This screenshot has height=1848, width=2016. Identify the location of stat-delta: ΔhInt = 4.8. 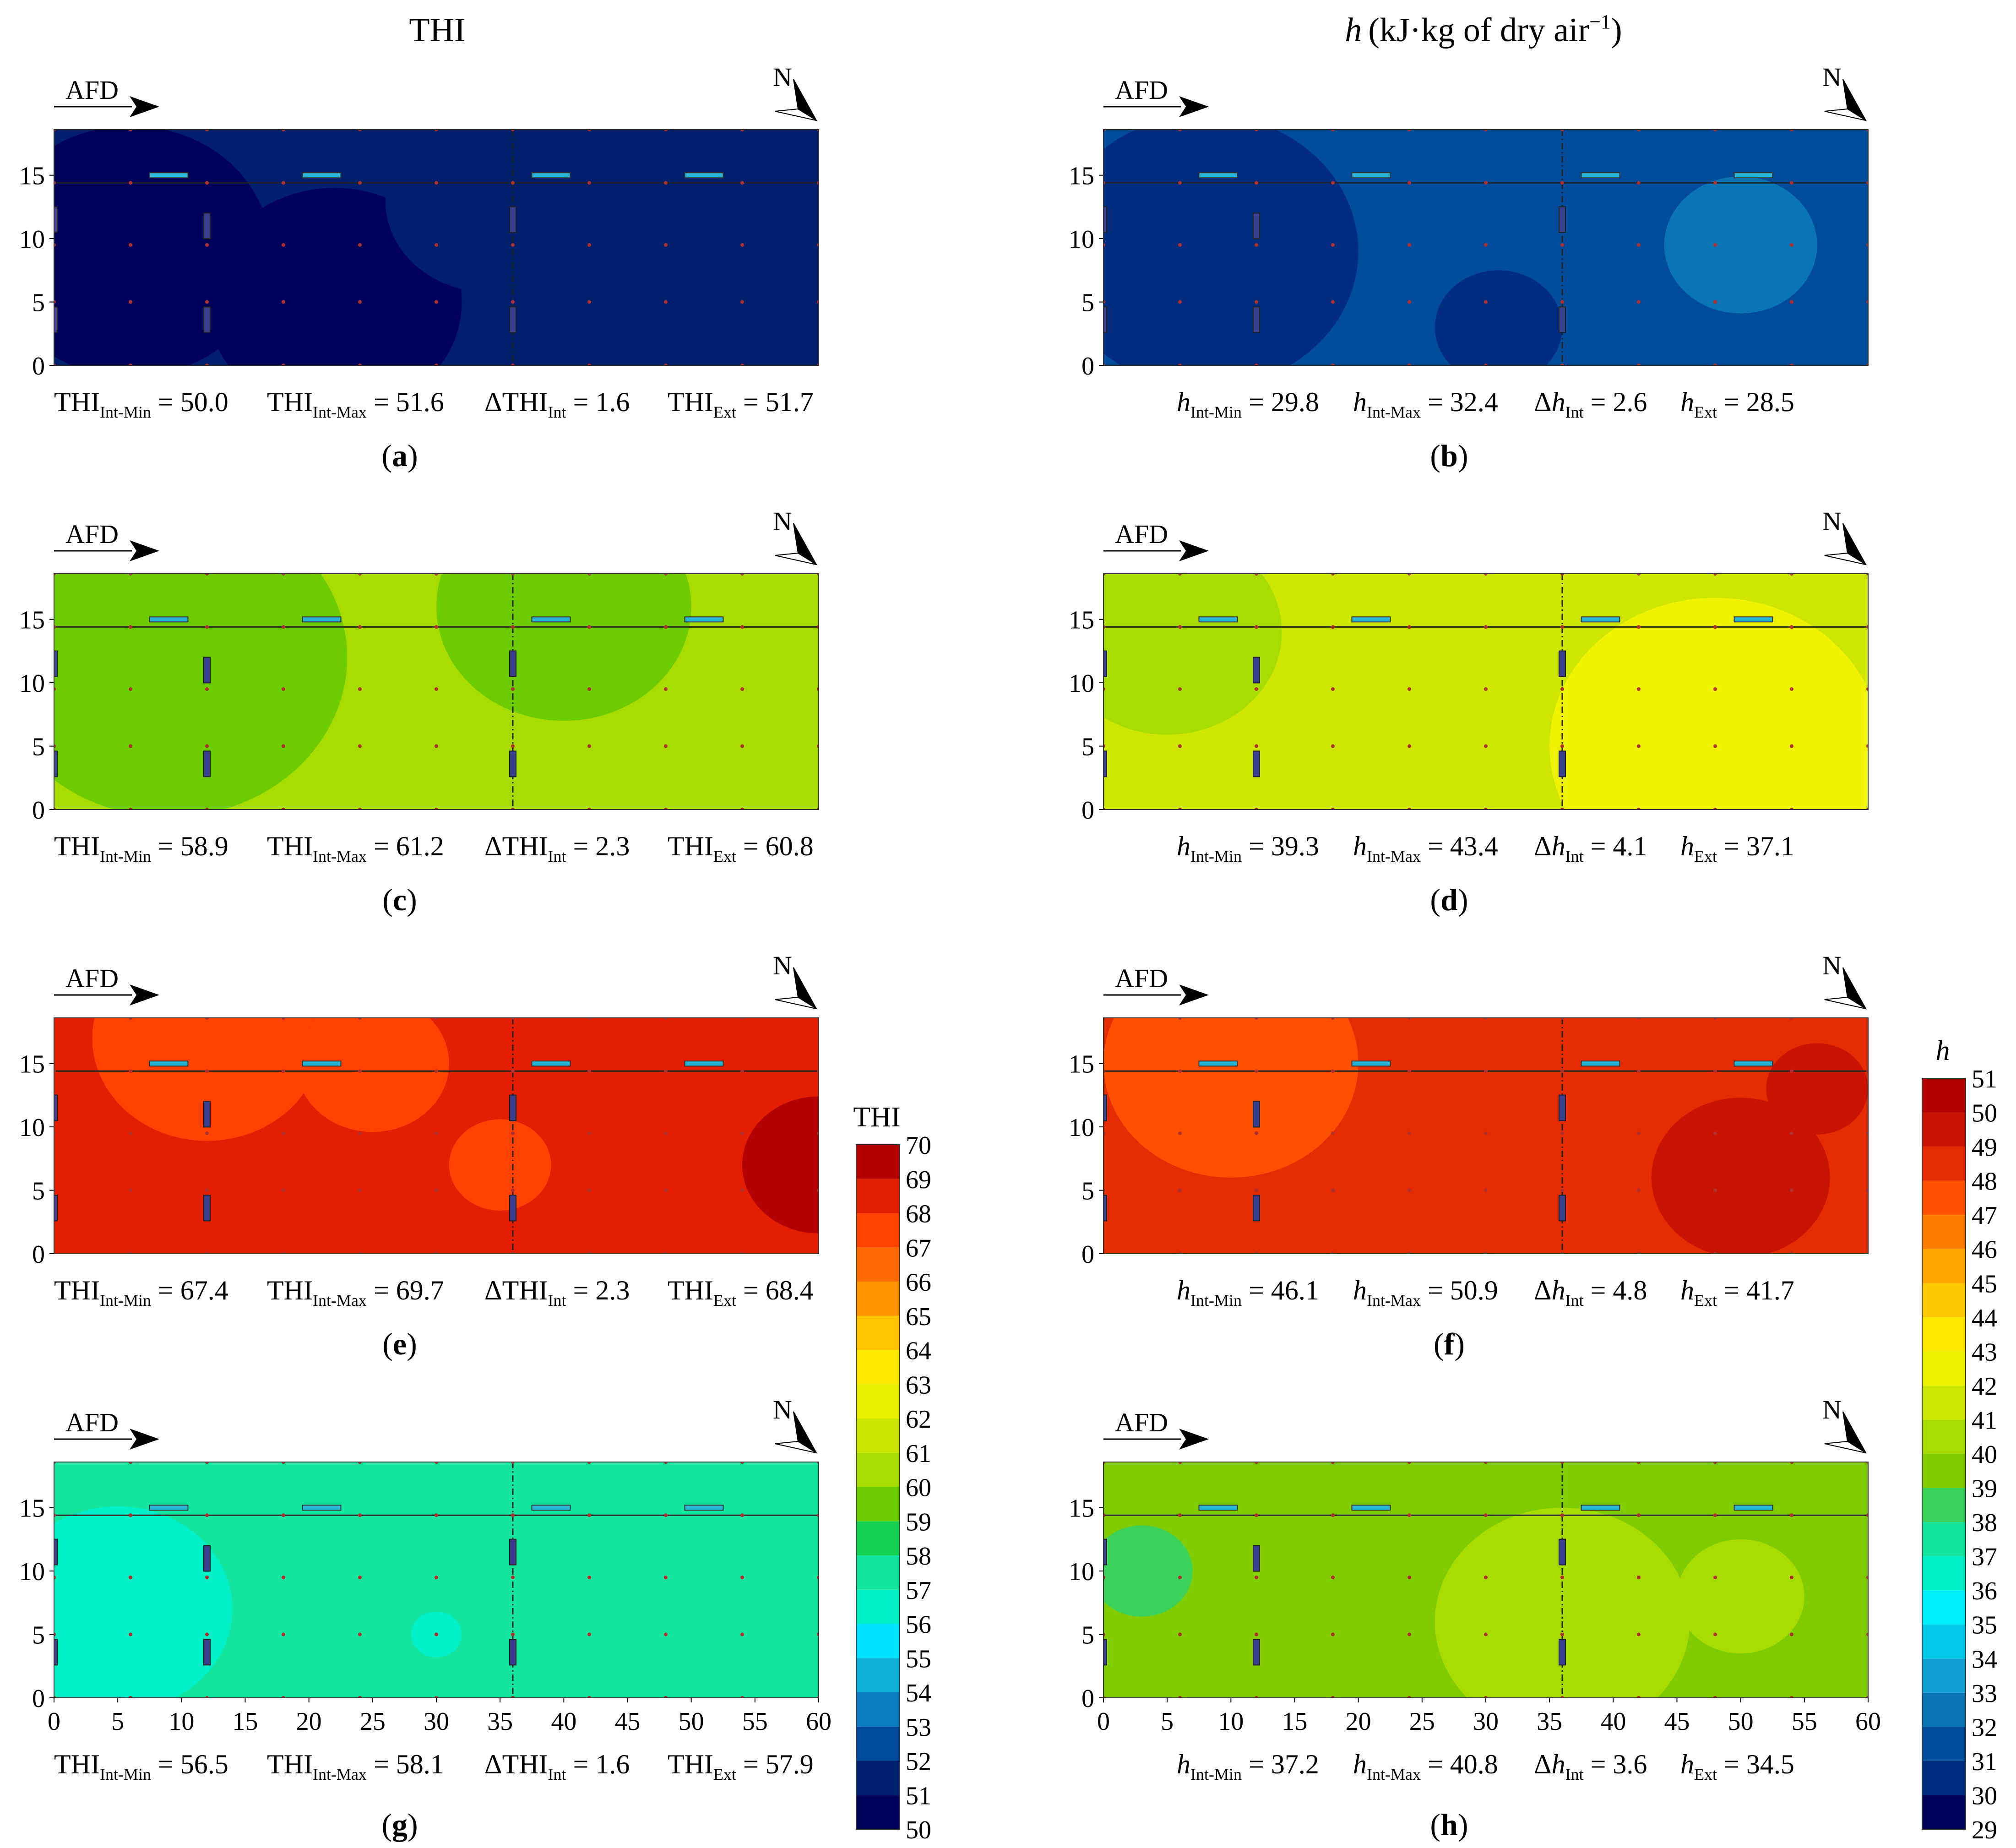
(1590, 1292).